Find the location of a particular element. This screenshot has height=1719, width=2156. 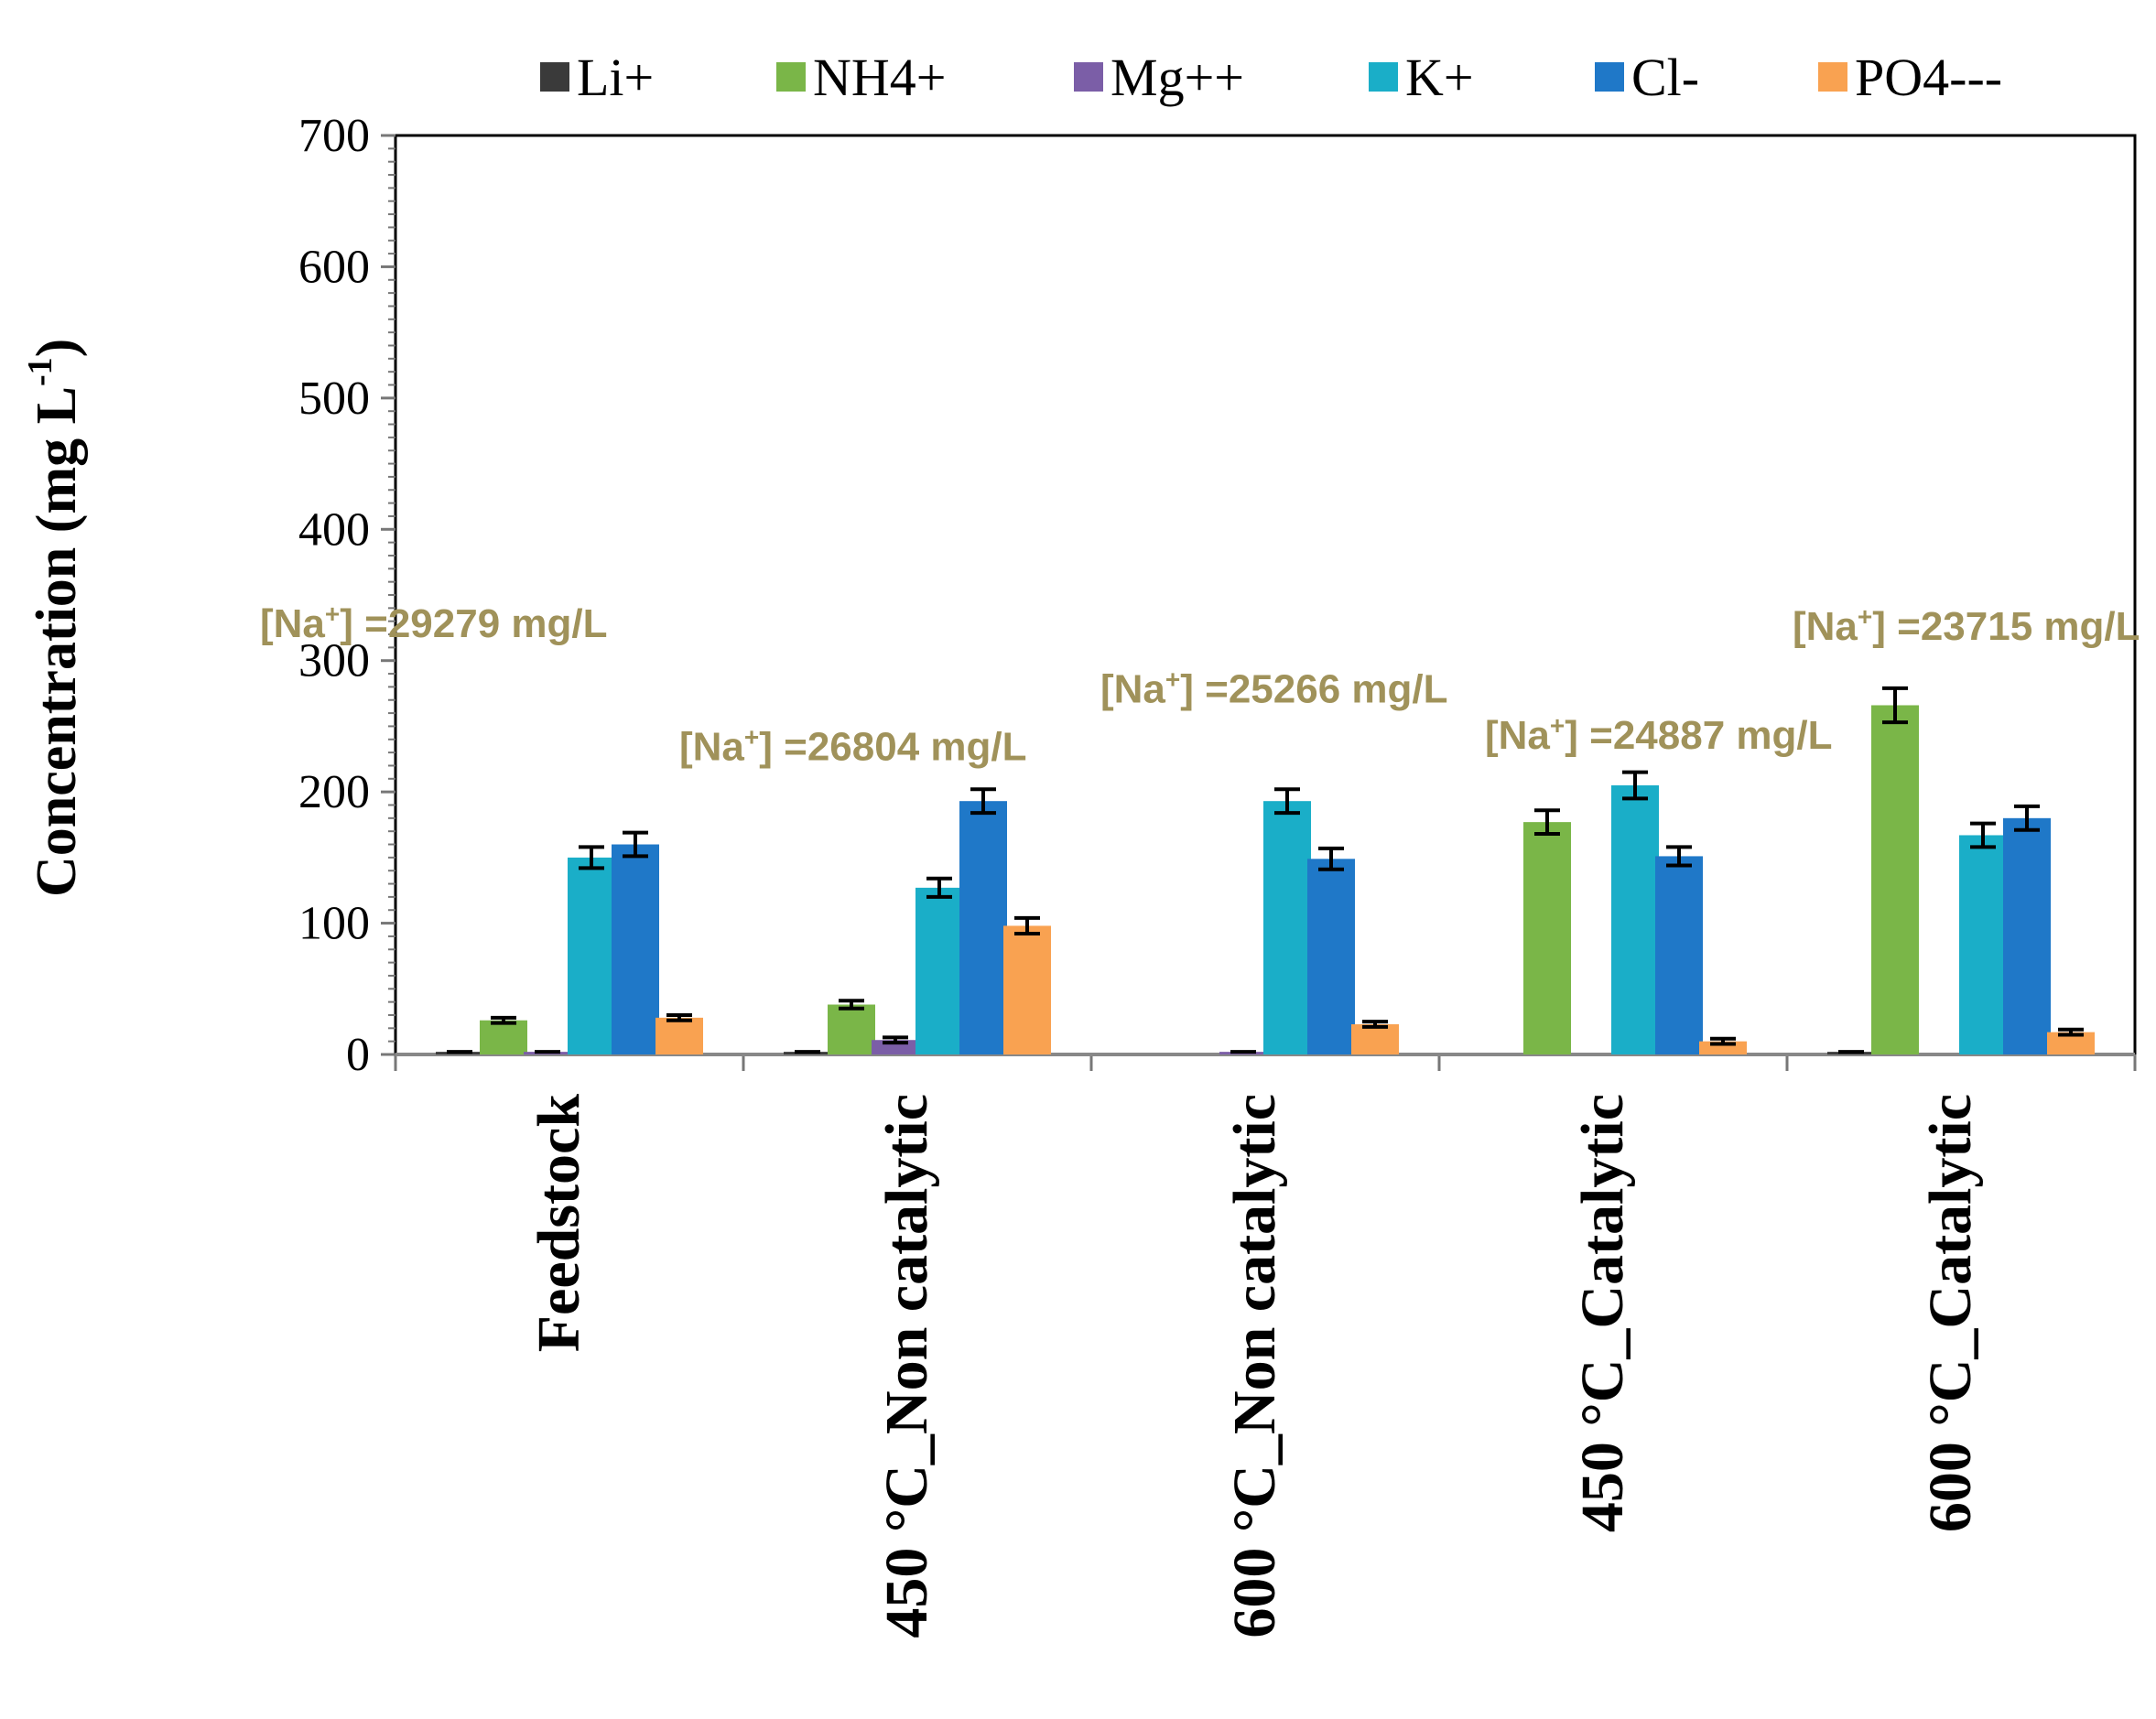

sodium-annotation: [Na+] =26804 mg/L is located at coordinates (853, 746).